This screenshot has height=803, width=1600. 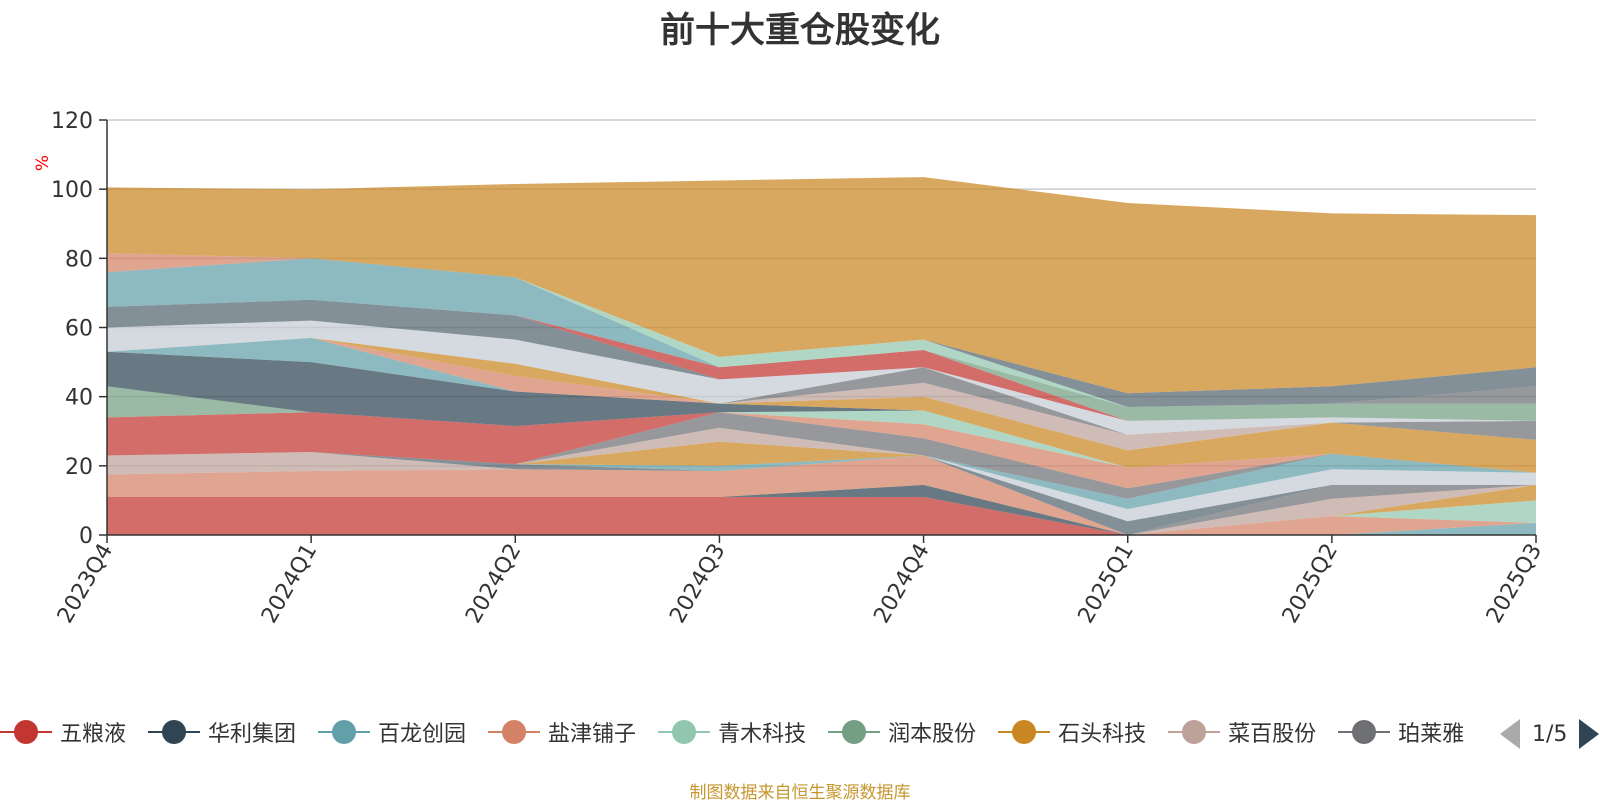 I want to click on y-tick-label: 40, so click(x=79, y=398).